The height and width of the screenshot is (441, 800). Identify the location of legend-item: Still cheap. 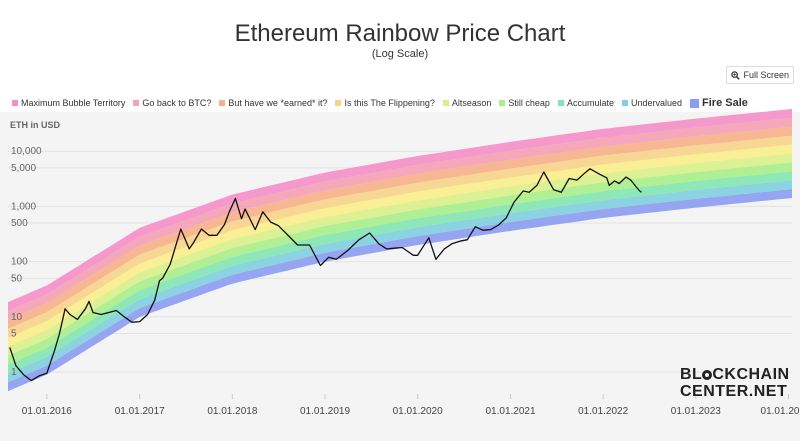
(524, 103).